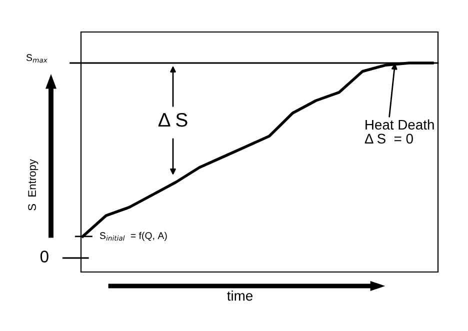 This screenshot has width=468, height=331. Describe the element at coordinates (133, 236) in the screenshot. I see `annotation: S$_{initial}$ = f(Q, A)` at that location.